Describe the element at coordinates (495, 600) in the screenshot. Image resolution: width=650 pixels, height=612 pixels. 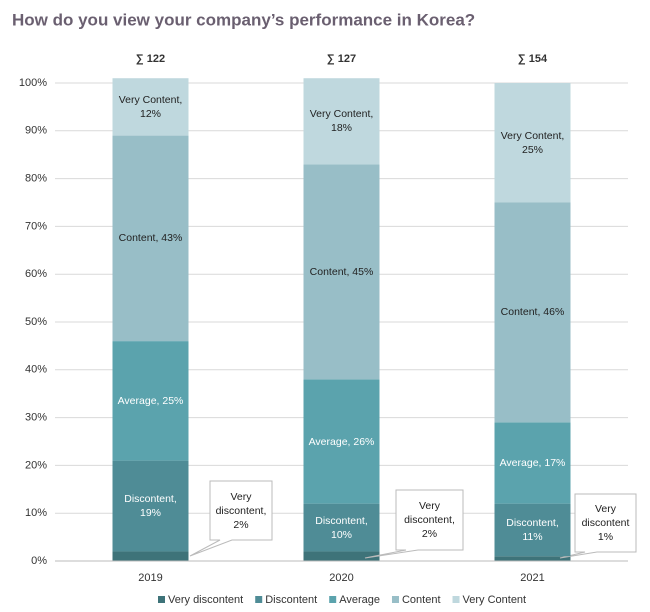
I see `legend-label: Very Content` at that location.